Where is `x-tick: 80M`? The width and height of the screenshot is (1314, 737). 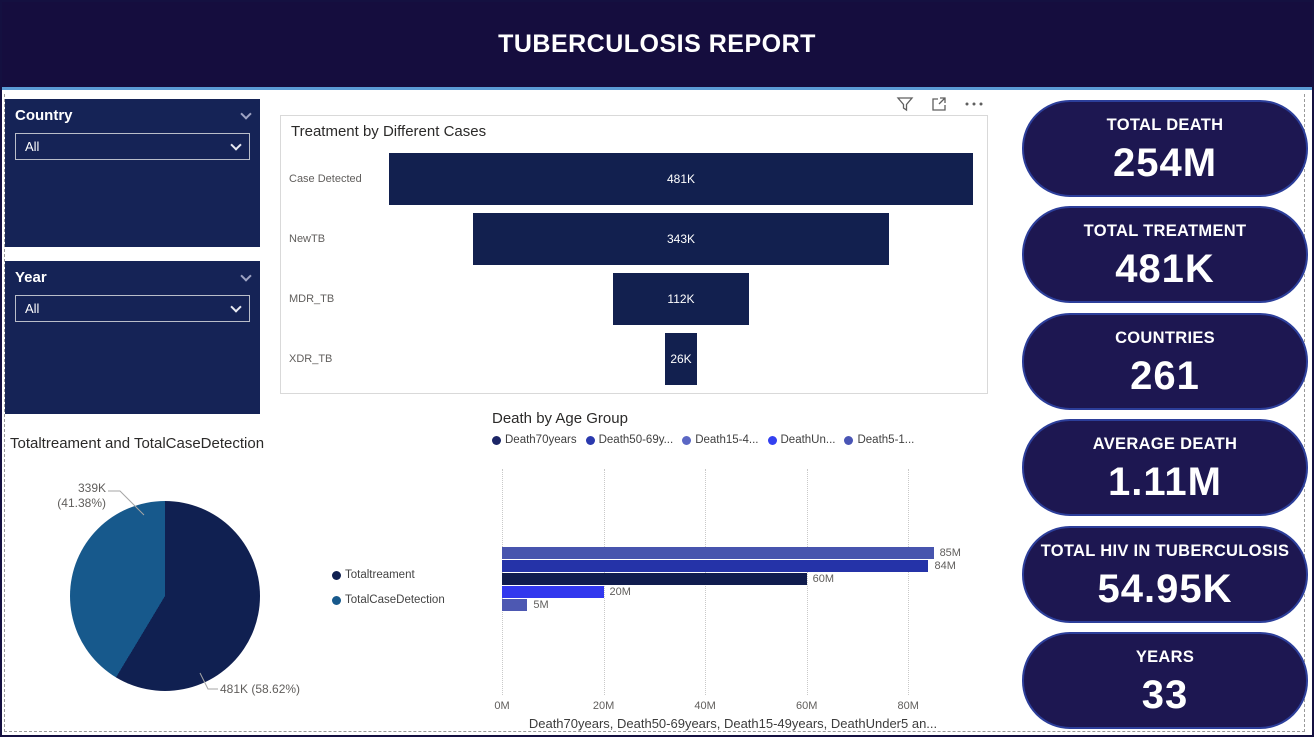
x-tick: 80M is located at coordinates (908, 706).